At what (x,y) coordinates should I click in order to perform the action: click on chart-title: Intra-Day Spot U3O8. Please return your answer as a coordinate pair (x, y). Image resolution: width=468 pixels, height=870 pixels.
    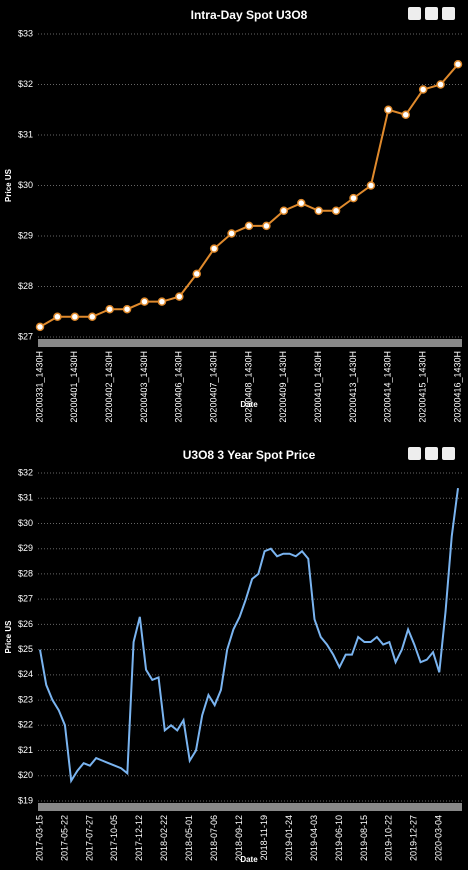
    Looking at the image, I should click on (249, 15).